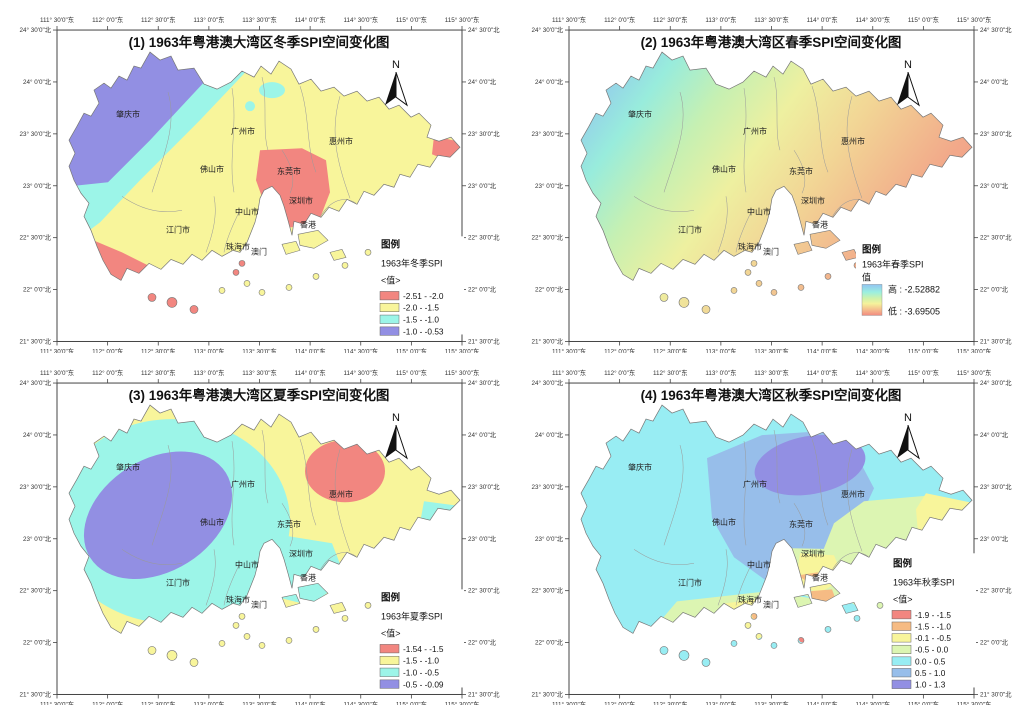 This screenshot has width=1024, height=705. What do you see at coordinates (933, 614) in the screenshot?
I see `legend-class-label: -1.9 - -1.5` at bounding box center [933, 614].